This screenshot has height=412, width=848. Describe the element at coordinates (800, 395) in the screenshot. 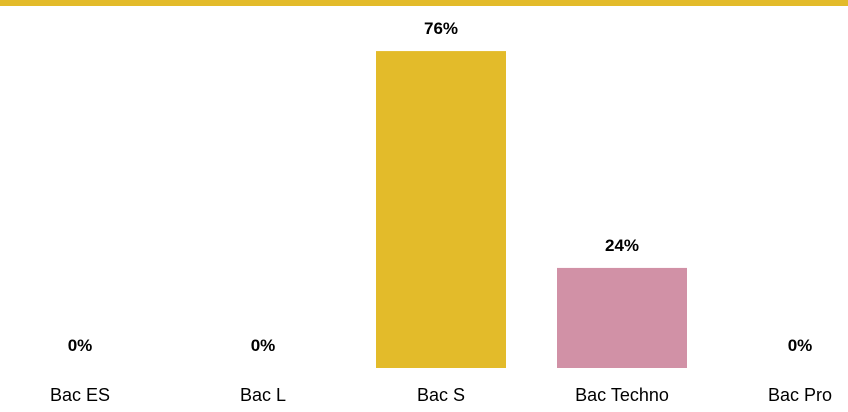

I see `category-label-bac-pro: Bac Pro` at that location.